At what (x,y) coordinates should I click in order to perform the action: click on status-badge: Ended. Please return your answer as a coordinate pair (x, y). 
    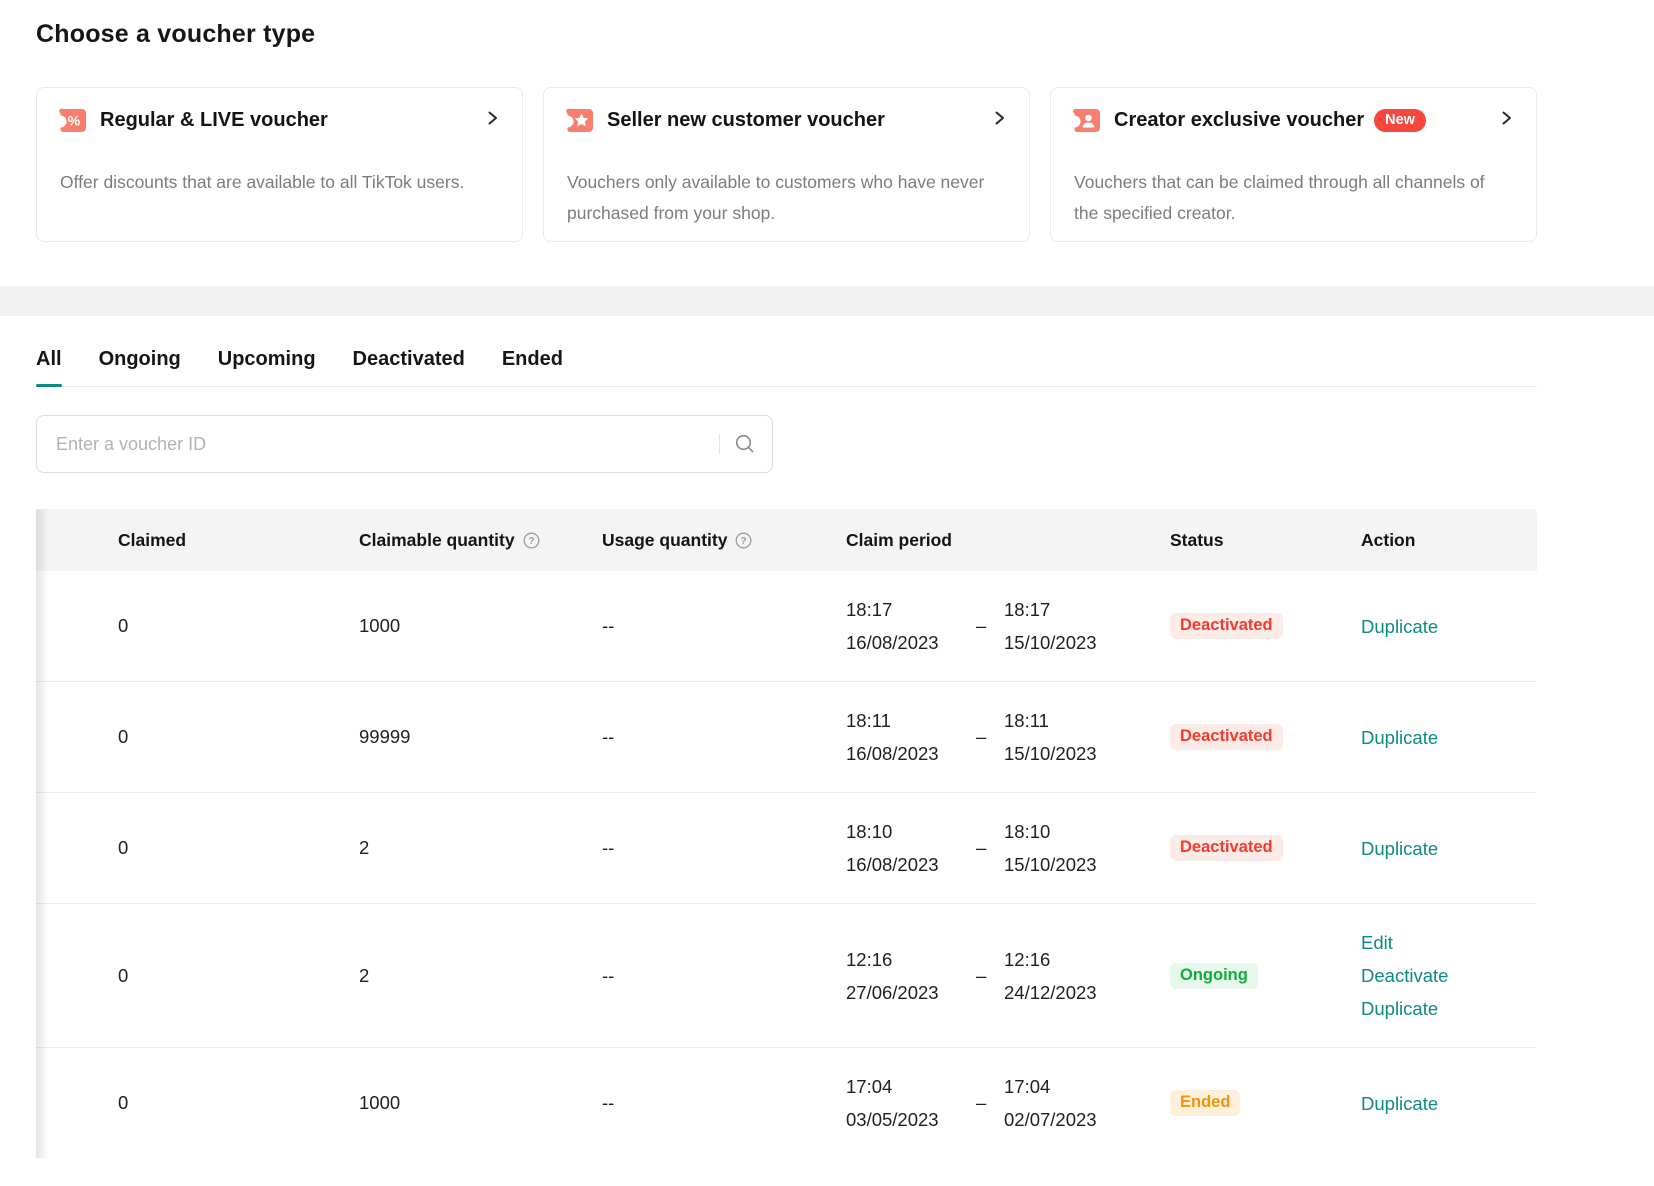
    Looking at the image, I should click on (1205, 1103).